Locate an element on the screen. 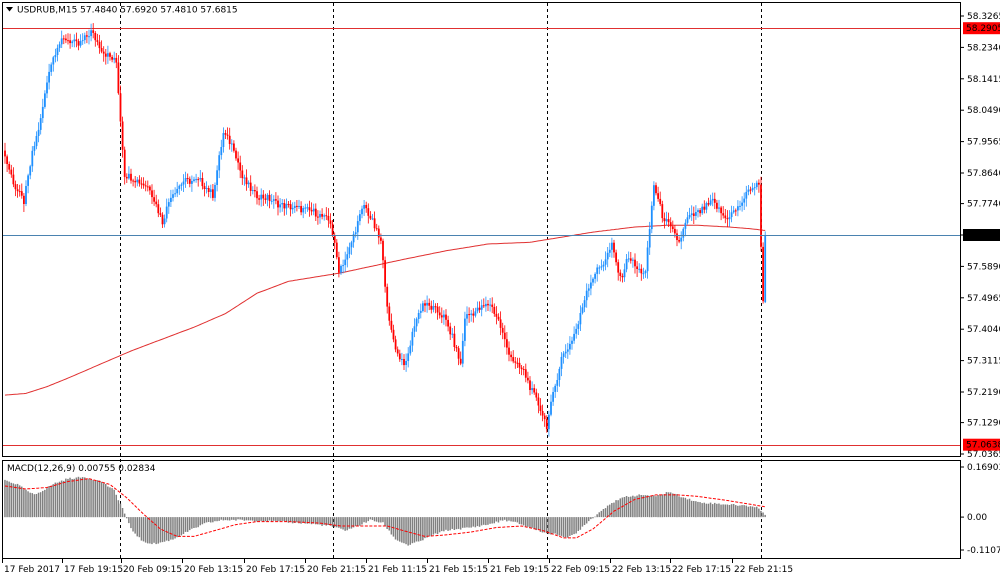  macd-signal-line is located at coordinates (385, 508).